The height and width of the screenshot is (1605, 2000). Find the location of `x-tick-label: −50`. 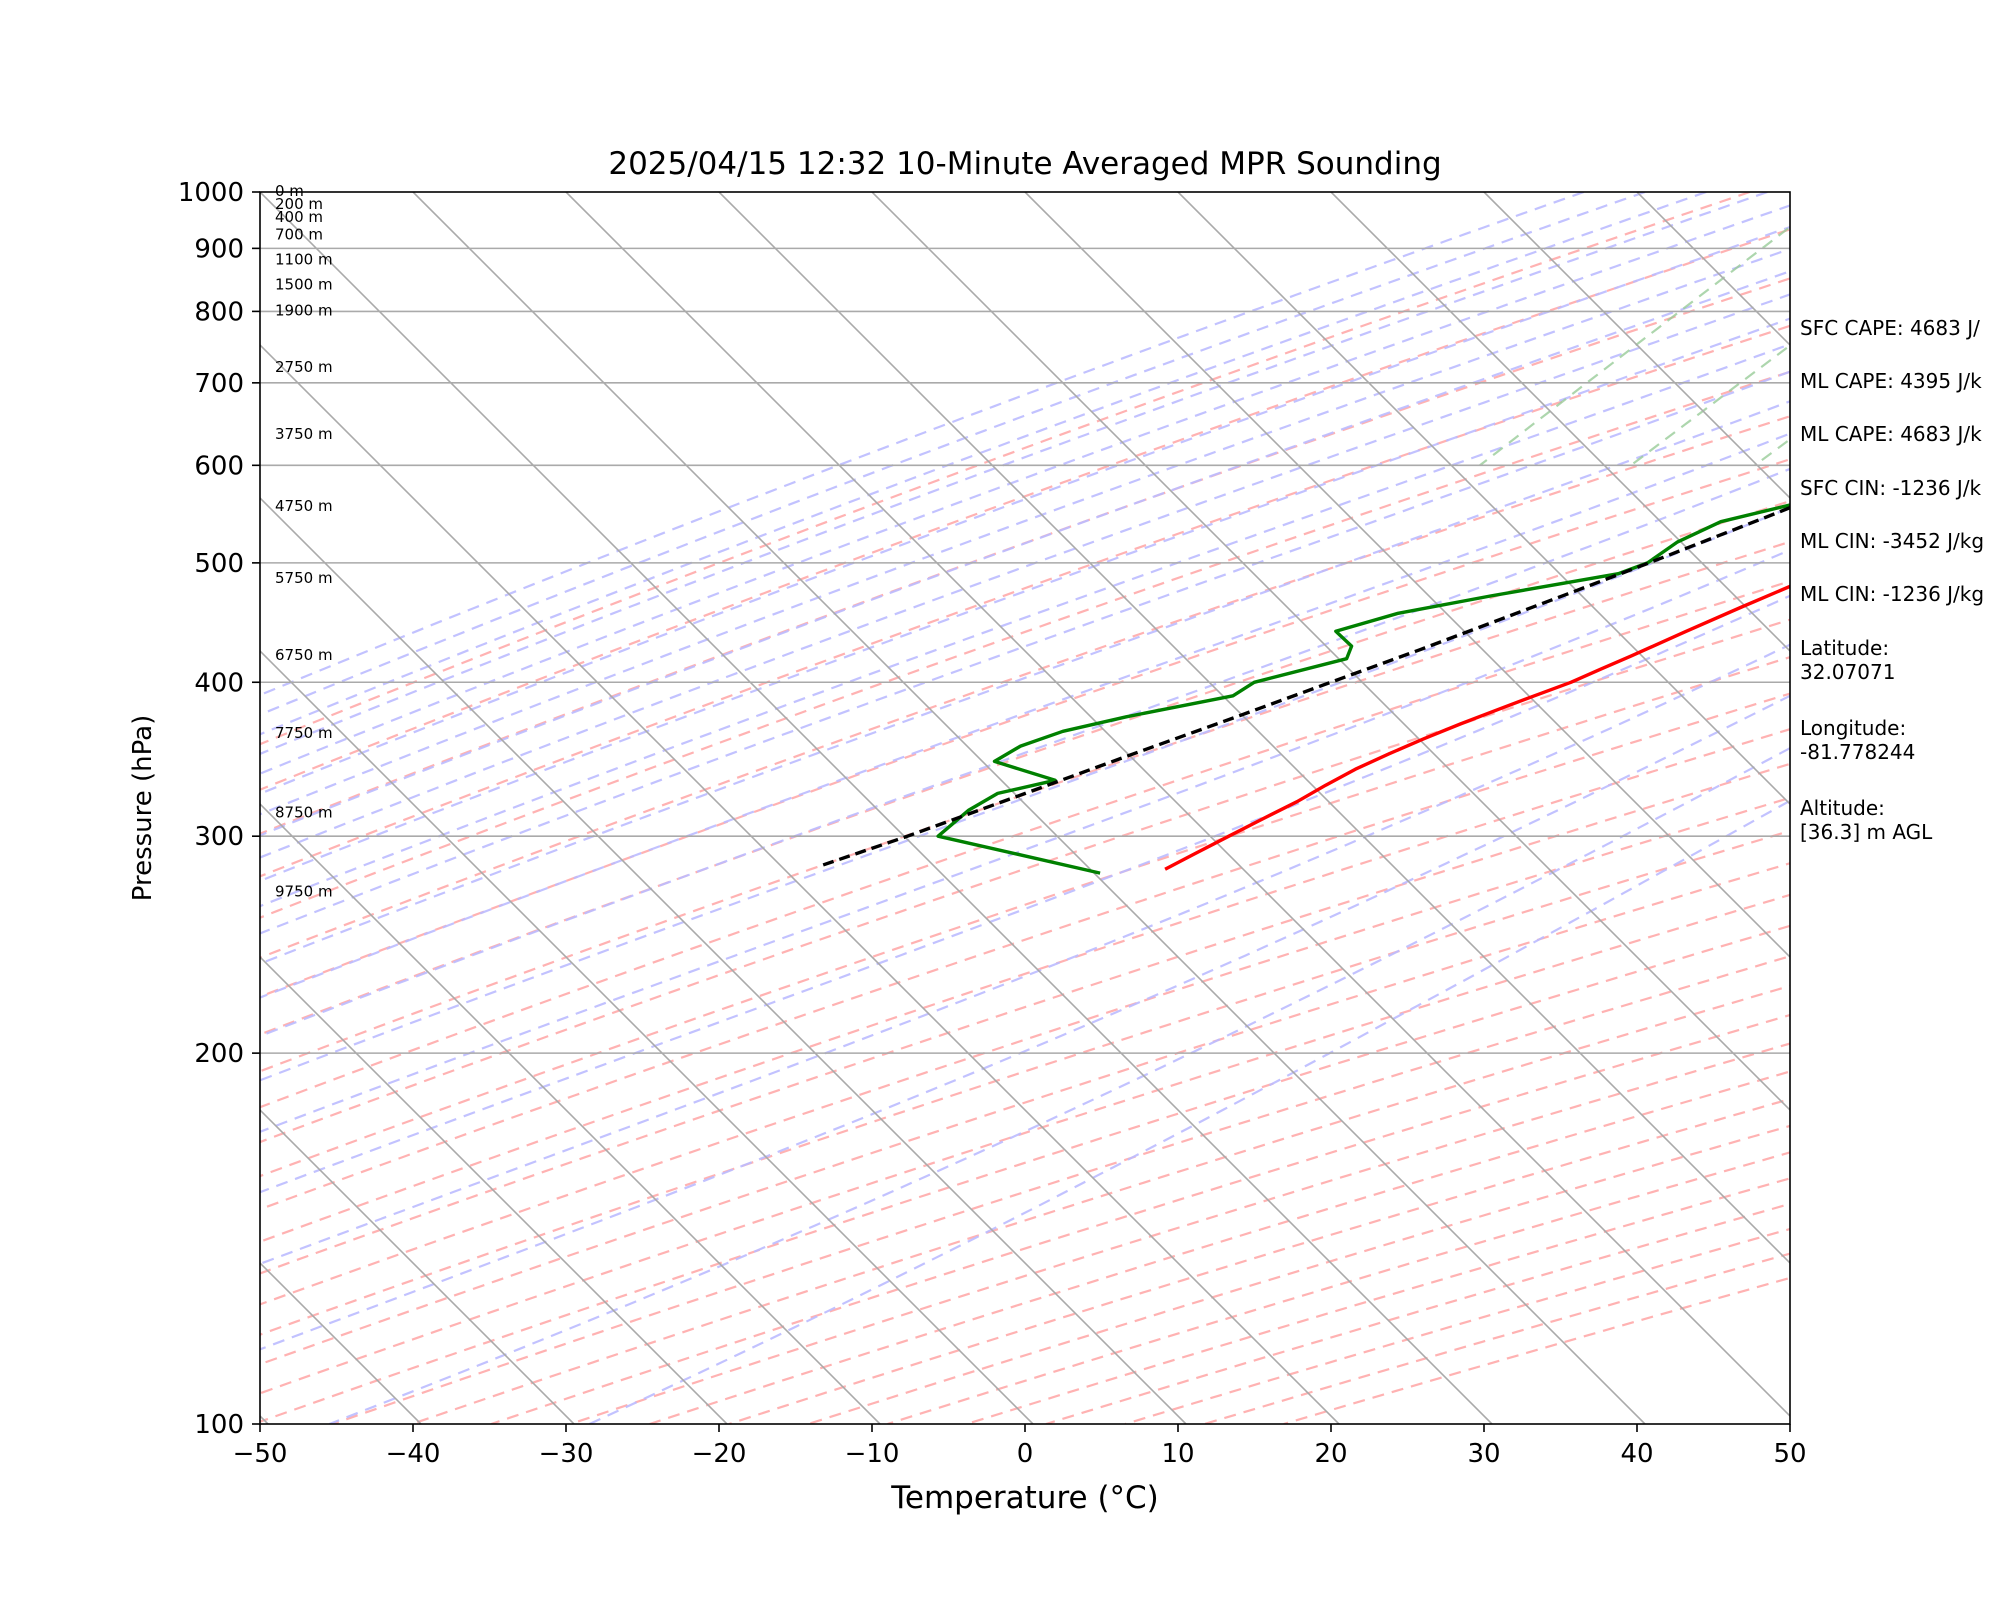

x-tick-label: −50 is located at coordinates (260, 1454).